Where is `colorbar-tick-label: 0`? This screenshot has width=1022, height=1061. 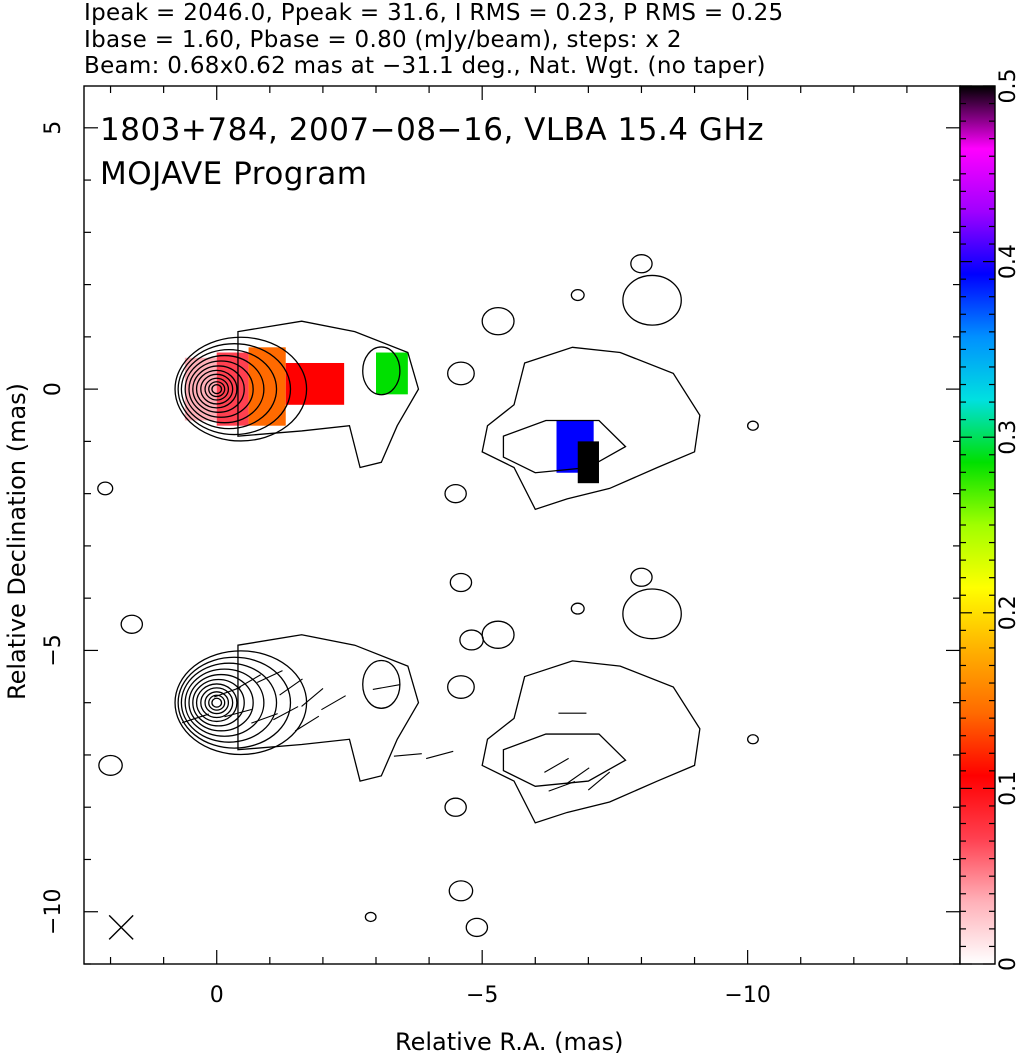 colorbar-tick-label: 0 is located at coordinates (1008, 964).